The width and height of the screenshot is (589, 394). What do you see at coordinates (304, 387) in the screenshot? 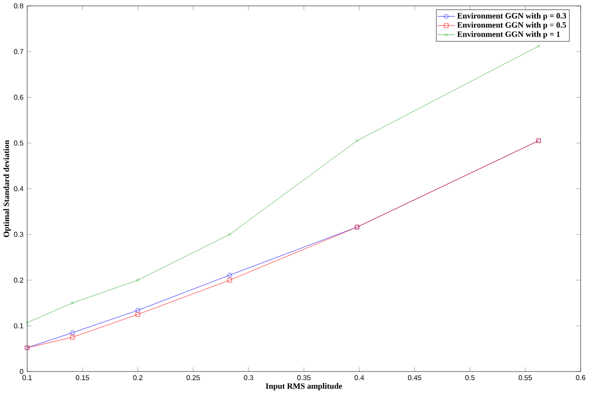
I see `x-axis-title: Input RMS amplitude` at bounding box center [304, 387].